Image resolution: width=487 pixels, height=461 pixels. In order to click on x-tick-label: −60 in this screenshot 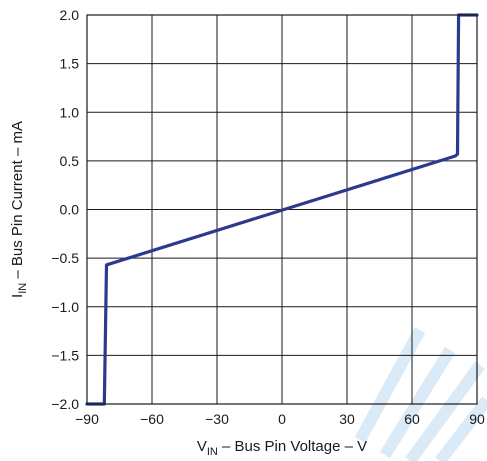, I will do `click(152, 419)`.